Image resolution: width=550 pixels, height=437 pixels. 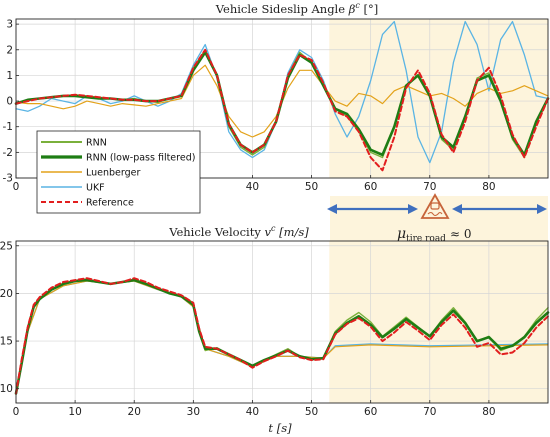 I want to click on velocity-title-sup: c, so click(x=273, y=228).